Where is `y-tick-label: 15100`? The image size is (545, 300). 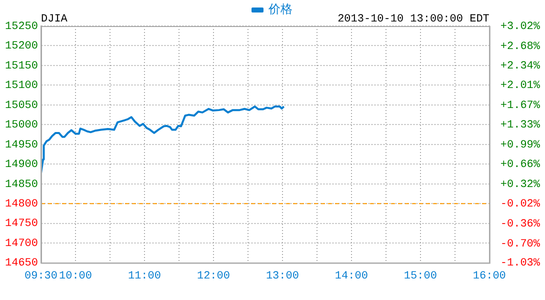
y-tick-label: 15100 is located at coordinates (21, 86).